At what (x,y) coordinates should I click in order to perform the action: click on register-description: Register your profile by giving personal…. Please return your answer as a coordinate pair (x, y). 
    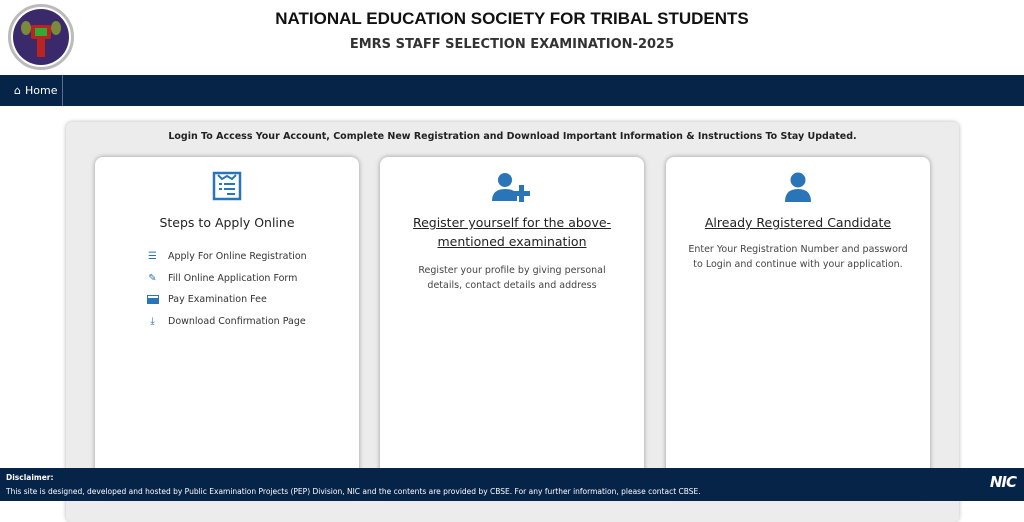
    Looking at the image, I should click on (512, 278).